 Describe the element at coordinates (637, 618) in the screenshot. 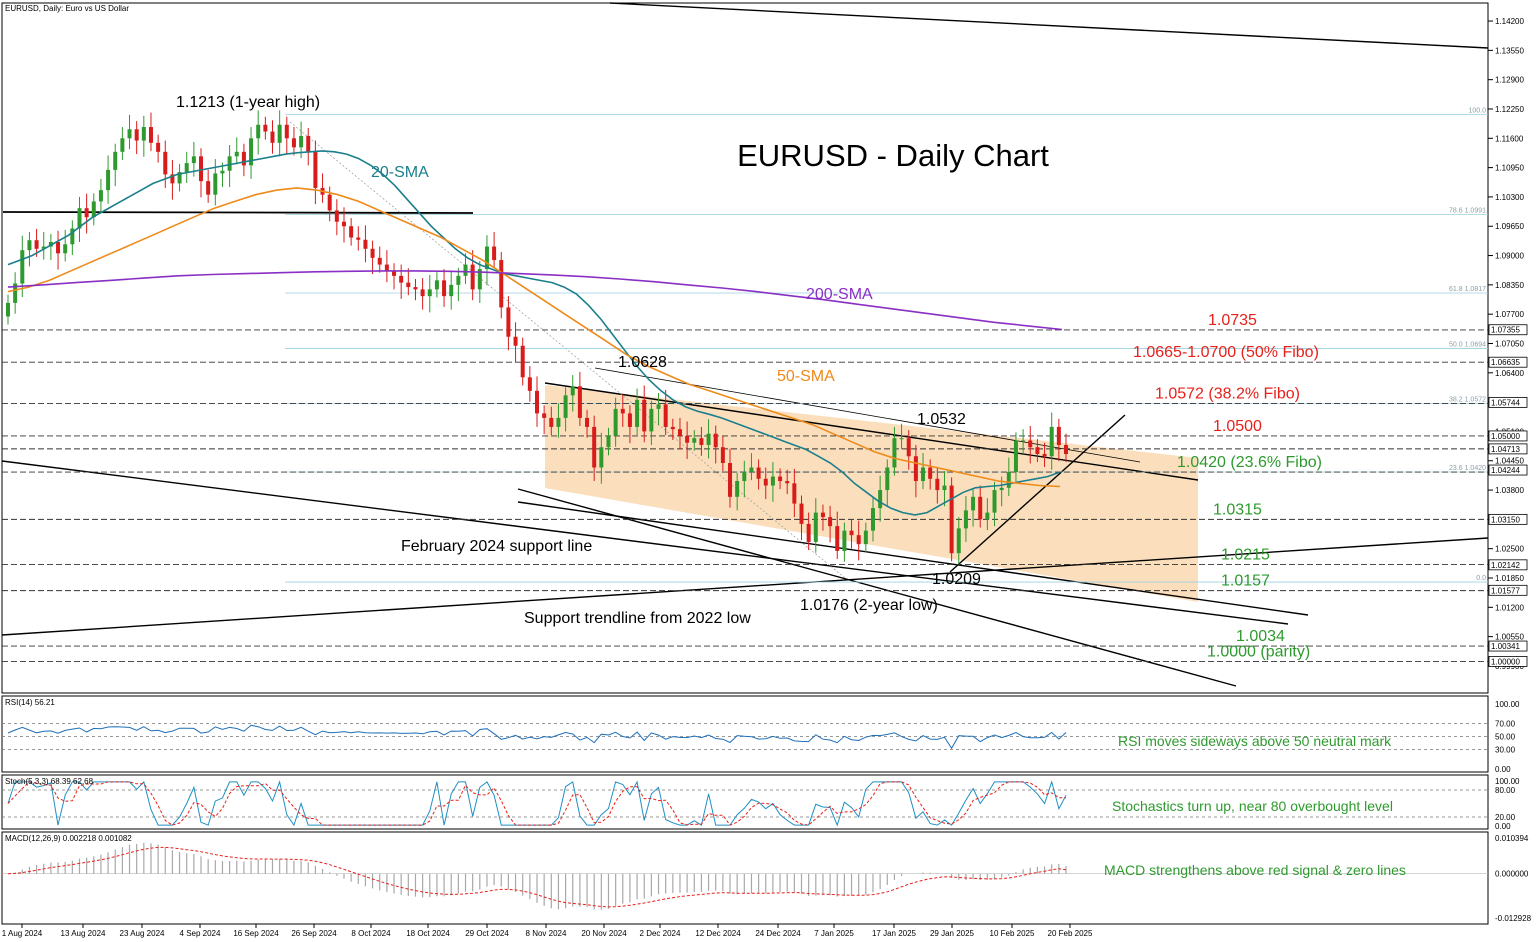

I see `annotation-2022-trendline: Support trendline from 2022 low` at that location.